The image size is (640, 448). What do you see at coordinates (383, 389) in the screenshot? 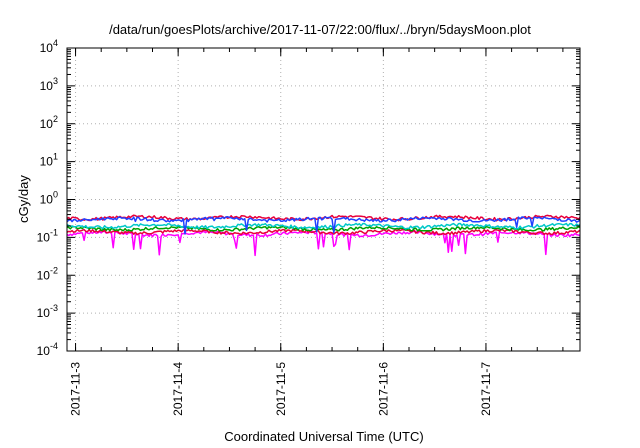
I see `x-tick-label: 2017-11-6` at bounding box center [383, 389].